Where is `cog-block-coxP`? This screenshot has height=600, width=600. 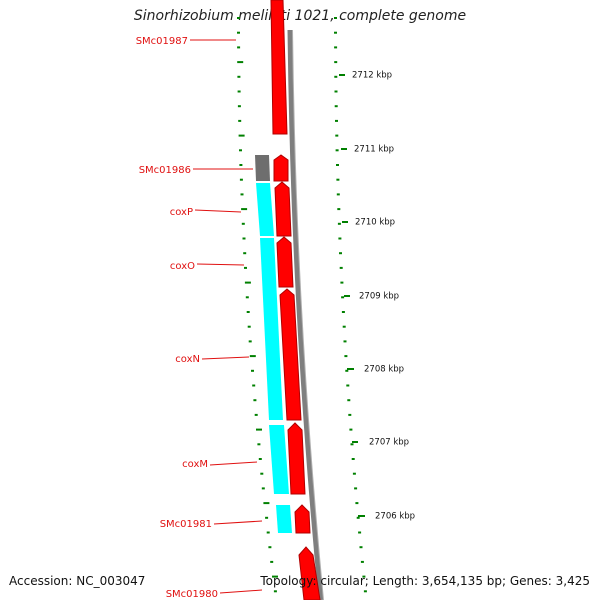
cog-block-coxP is located at coordinates (265, 209).